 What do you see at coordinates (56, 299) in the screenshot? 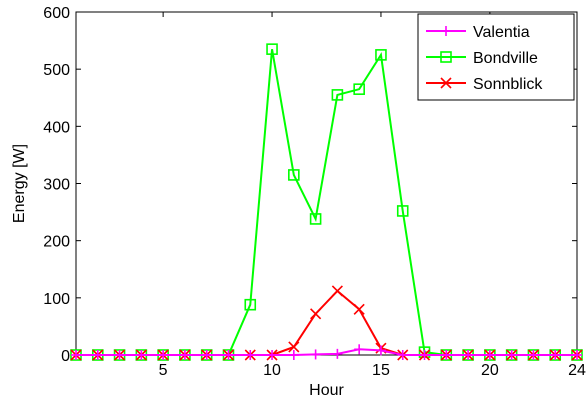
I see `y-tick-label: 100` at bounding box center [56, 299].